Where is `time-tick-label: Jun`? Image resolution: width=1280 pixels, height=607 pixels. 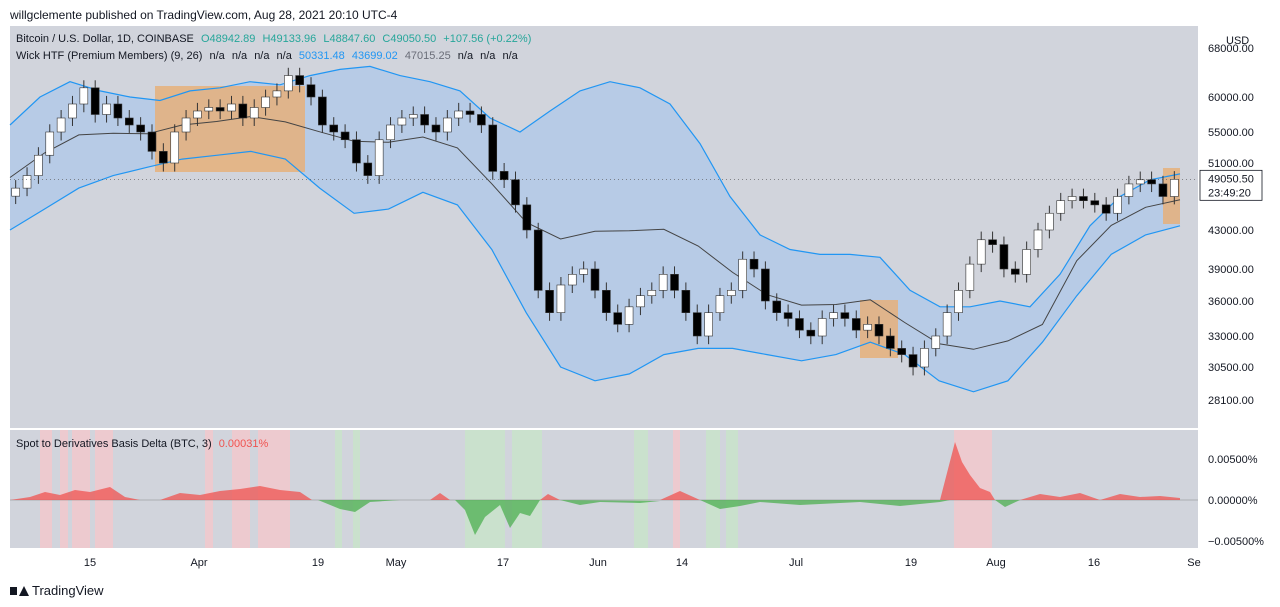
time-tick-label: Jun is located at coordinates (598, 563).